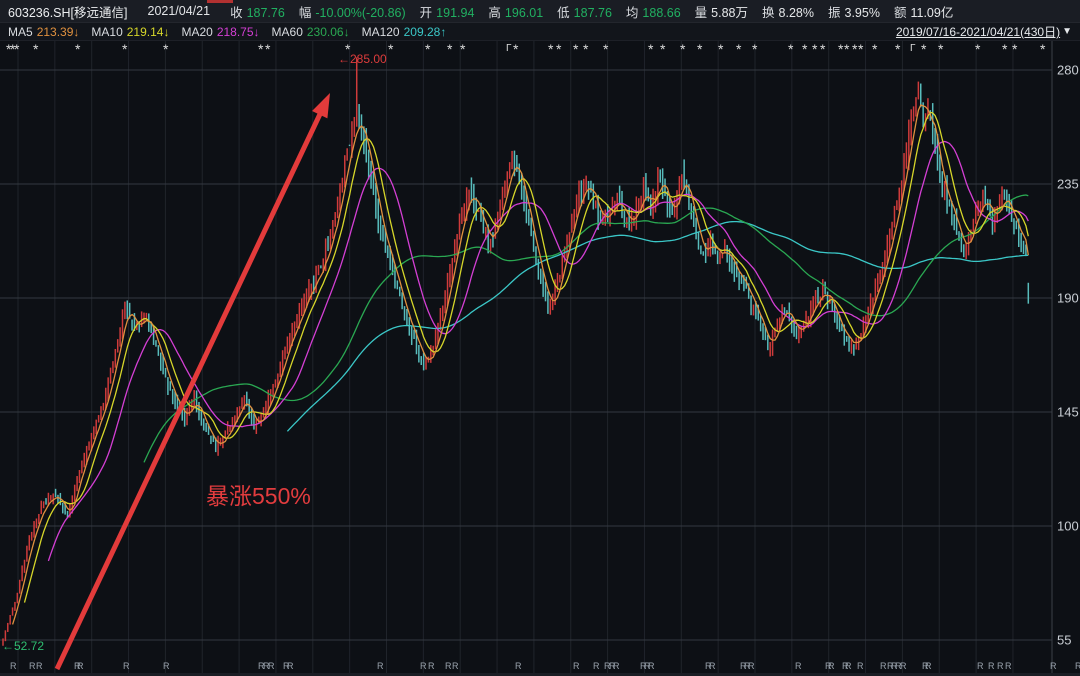  I want to click on date-range-selector: 2019/07/16-2021/04/21(430日) ▼, so click(984, 31).